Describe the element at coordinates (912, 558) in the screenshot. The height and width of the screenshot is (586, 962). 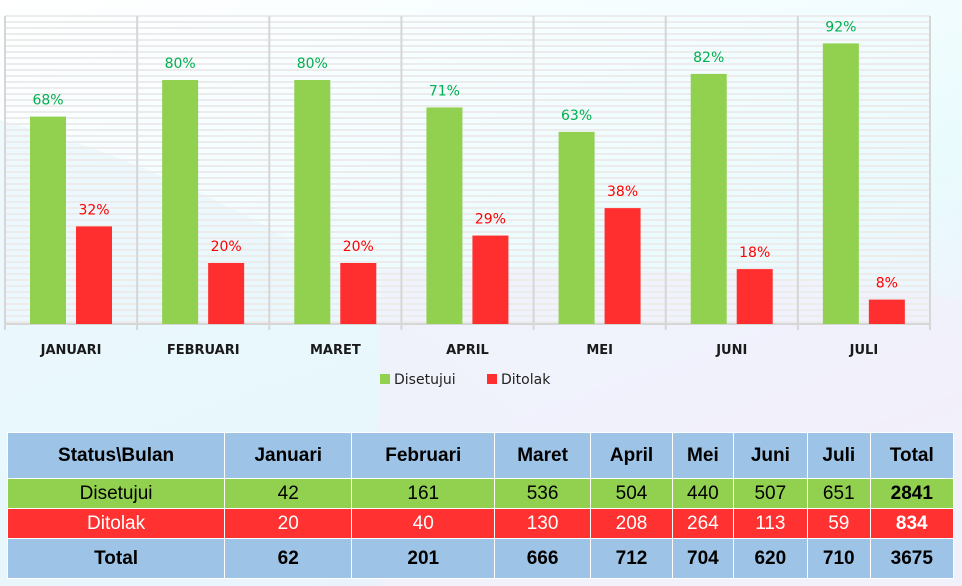
I see `table-cell: 3675` at that location.